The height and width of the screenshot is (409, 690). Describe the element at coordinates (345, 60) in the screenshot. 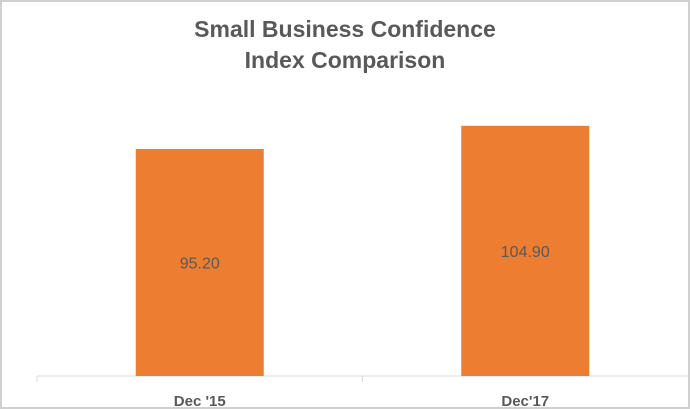

I see `chart-title-line-2: Index Comparison` at that location.